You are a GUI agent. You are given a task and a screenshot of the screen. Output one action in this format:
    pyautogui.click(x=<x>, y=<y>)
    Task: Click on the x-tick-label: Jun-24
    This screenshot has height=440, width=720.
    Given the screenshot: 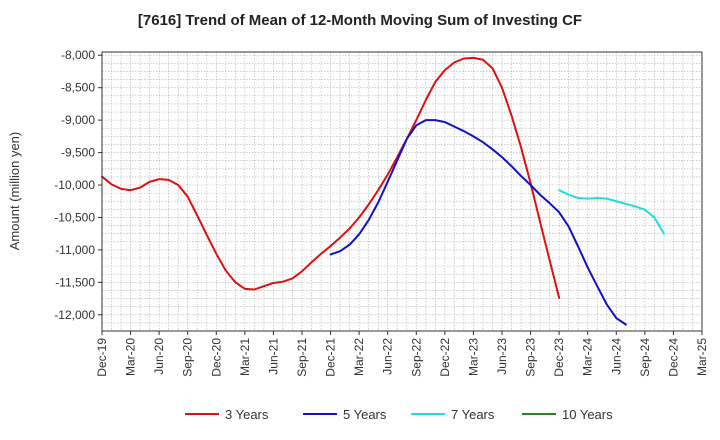 What is the action you would take?
    pyautogui.click(x=616, y=356)
    